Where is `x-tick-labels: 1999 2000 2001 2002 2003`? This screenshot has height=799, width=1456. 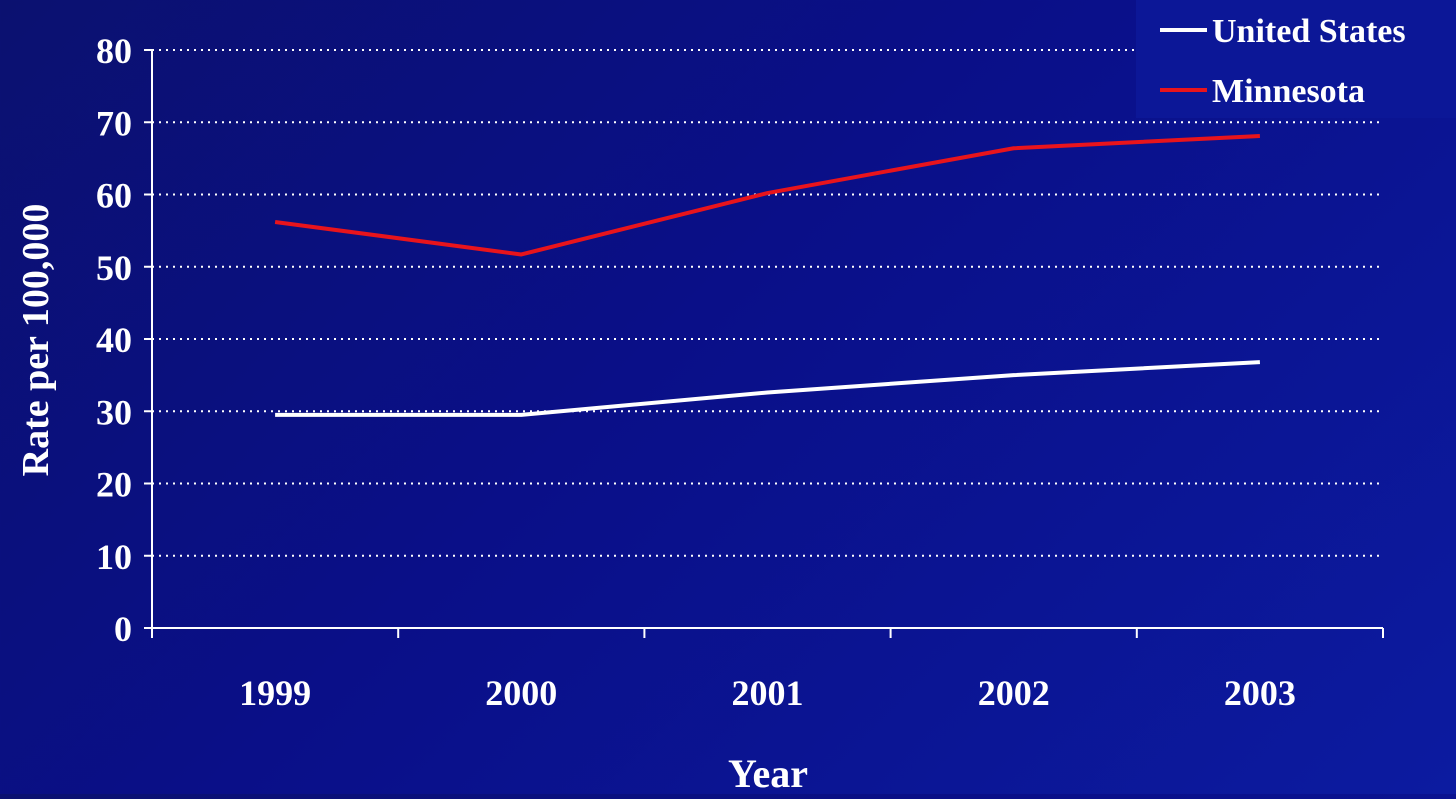
x-tick-labels: 1999 2000 2001 2002 2003 is located at coordinates (767, 693).